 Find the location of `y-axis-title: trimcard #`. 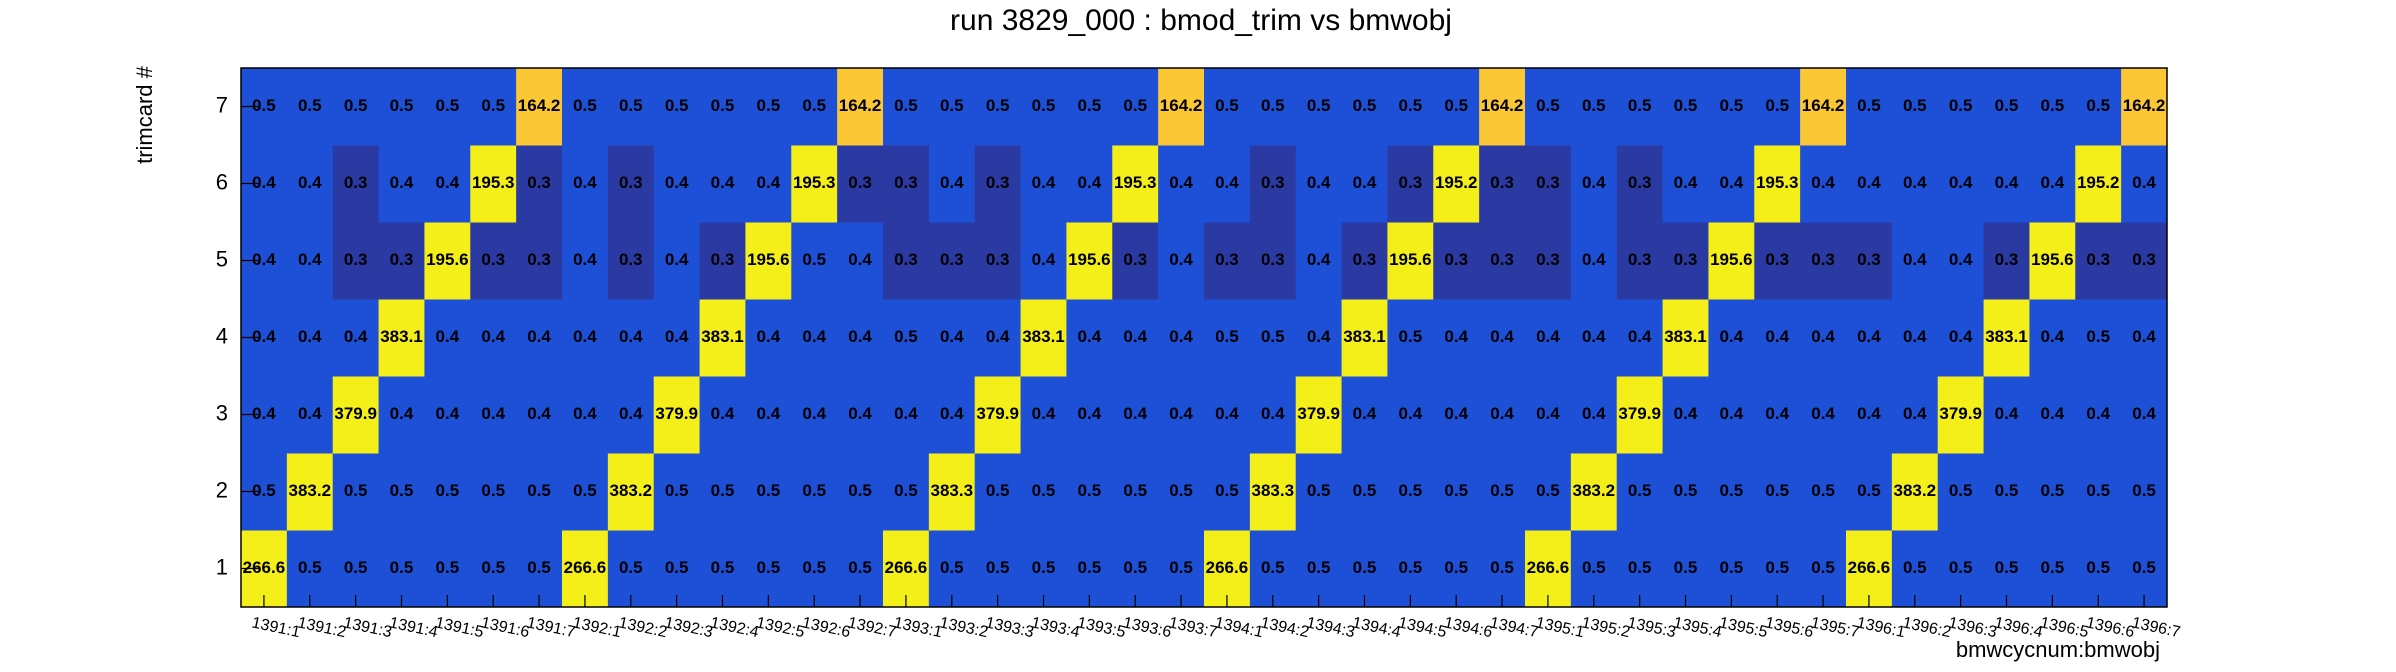

y-axis-title: trimcard # is located at coordinates (144, 114).